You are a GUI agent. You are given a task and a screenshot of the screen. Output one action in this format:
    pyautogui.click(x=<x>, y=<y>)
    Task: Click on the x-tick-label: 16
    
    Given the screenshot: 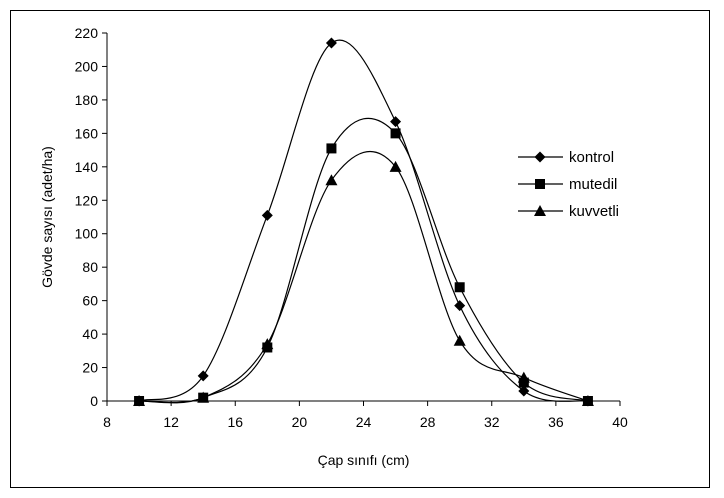 What is the action you would take?
    pyautogui.click(x=235, y=422)
    